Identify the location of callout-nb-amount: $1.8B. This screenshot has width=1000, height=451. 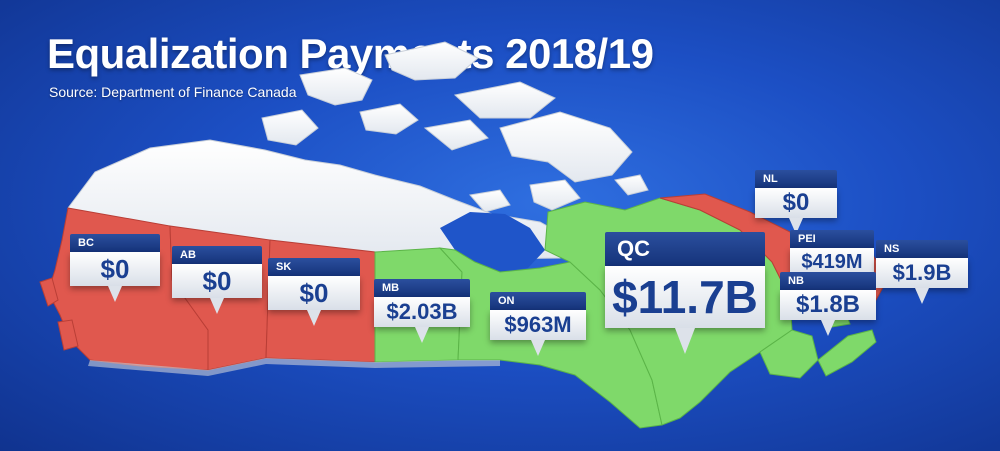
(828, 305).